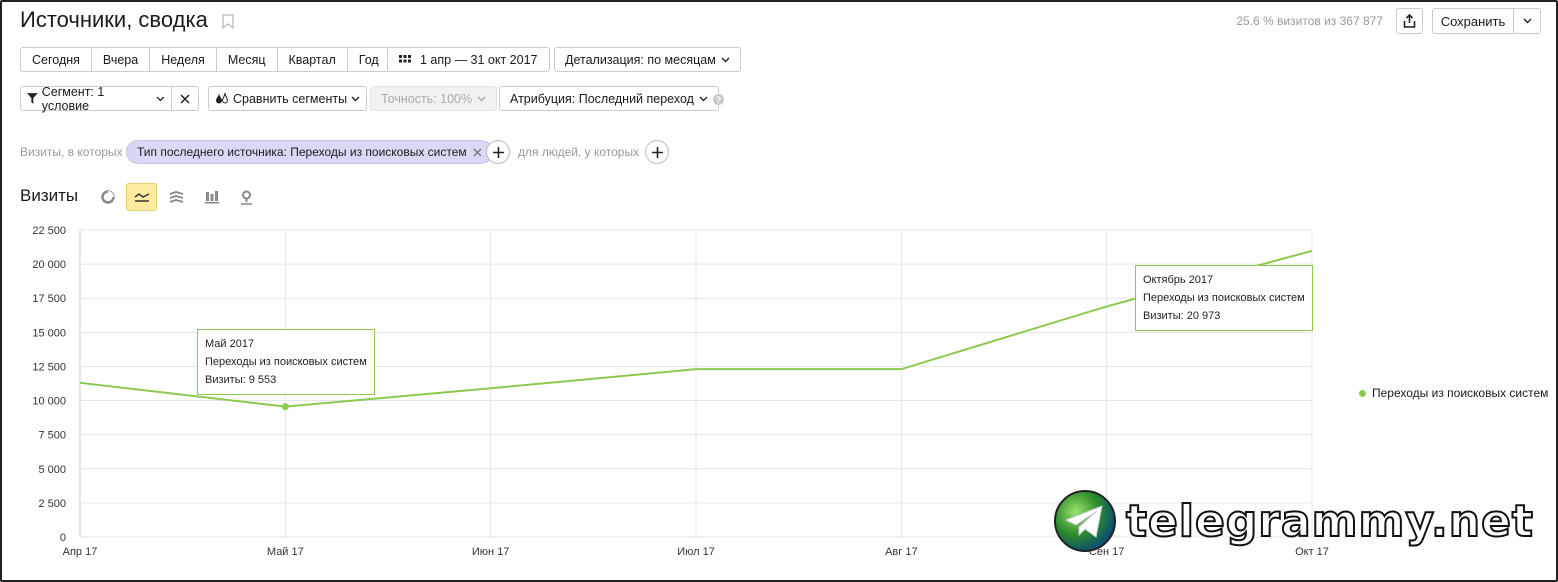 This screenshot has height=582, width=1558. I want to click on chart-section-title: Визиты, so click(49, 195).